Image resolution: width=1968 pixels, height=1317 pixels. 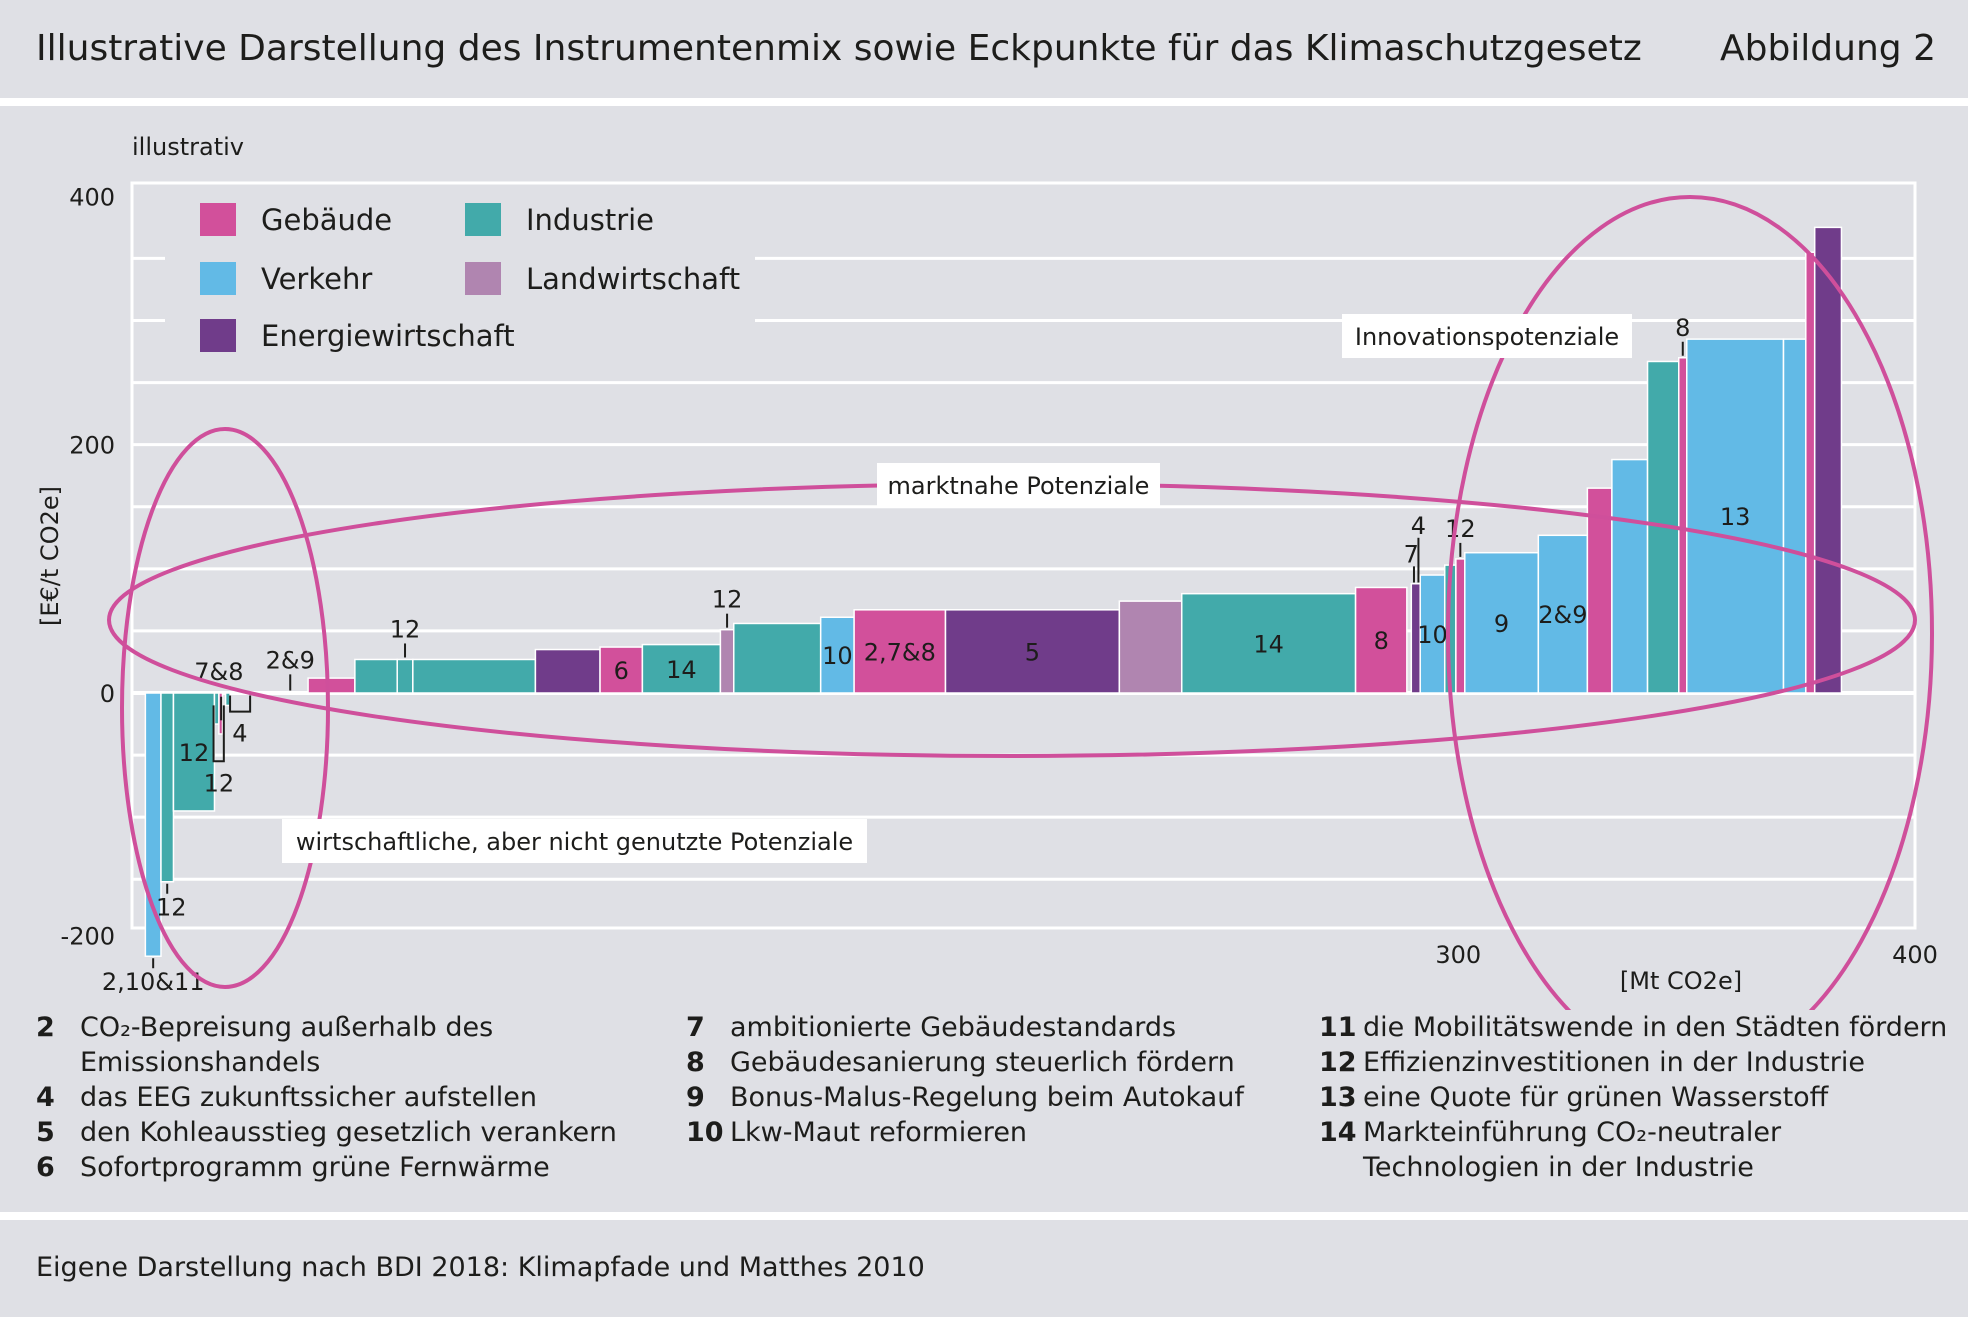 I want to click on note-text: eine Quote für grünen Wasserstoff, so click(x=1596, y=1097).